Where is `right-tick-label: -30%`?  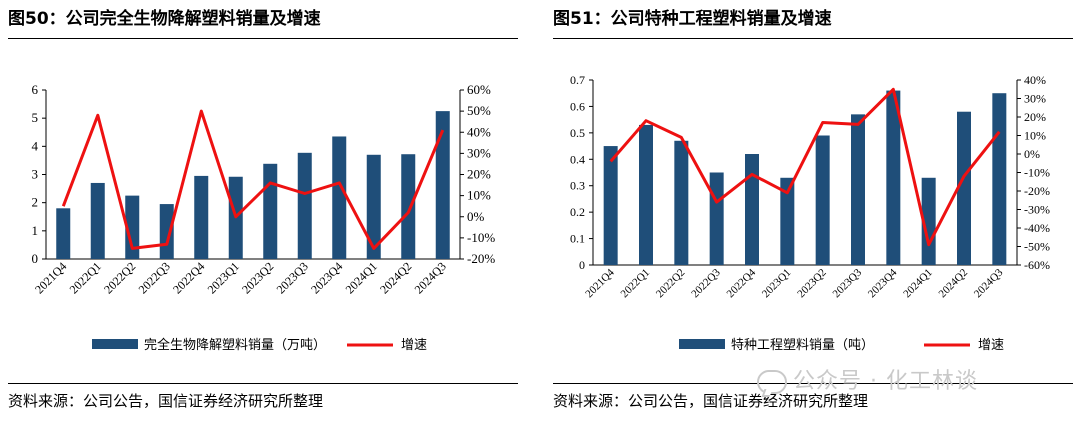
right-tick-label: -30% is located at coordinates (1037, 210).